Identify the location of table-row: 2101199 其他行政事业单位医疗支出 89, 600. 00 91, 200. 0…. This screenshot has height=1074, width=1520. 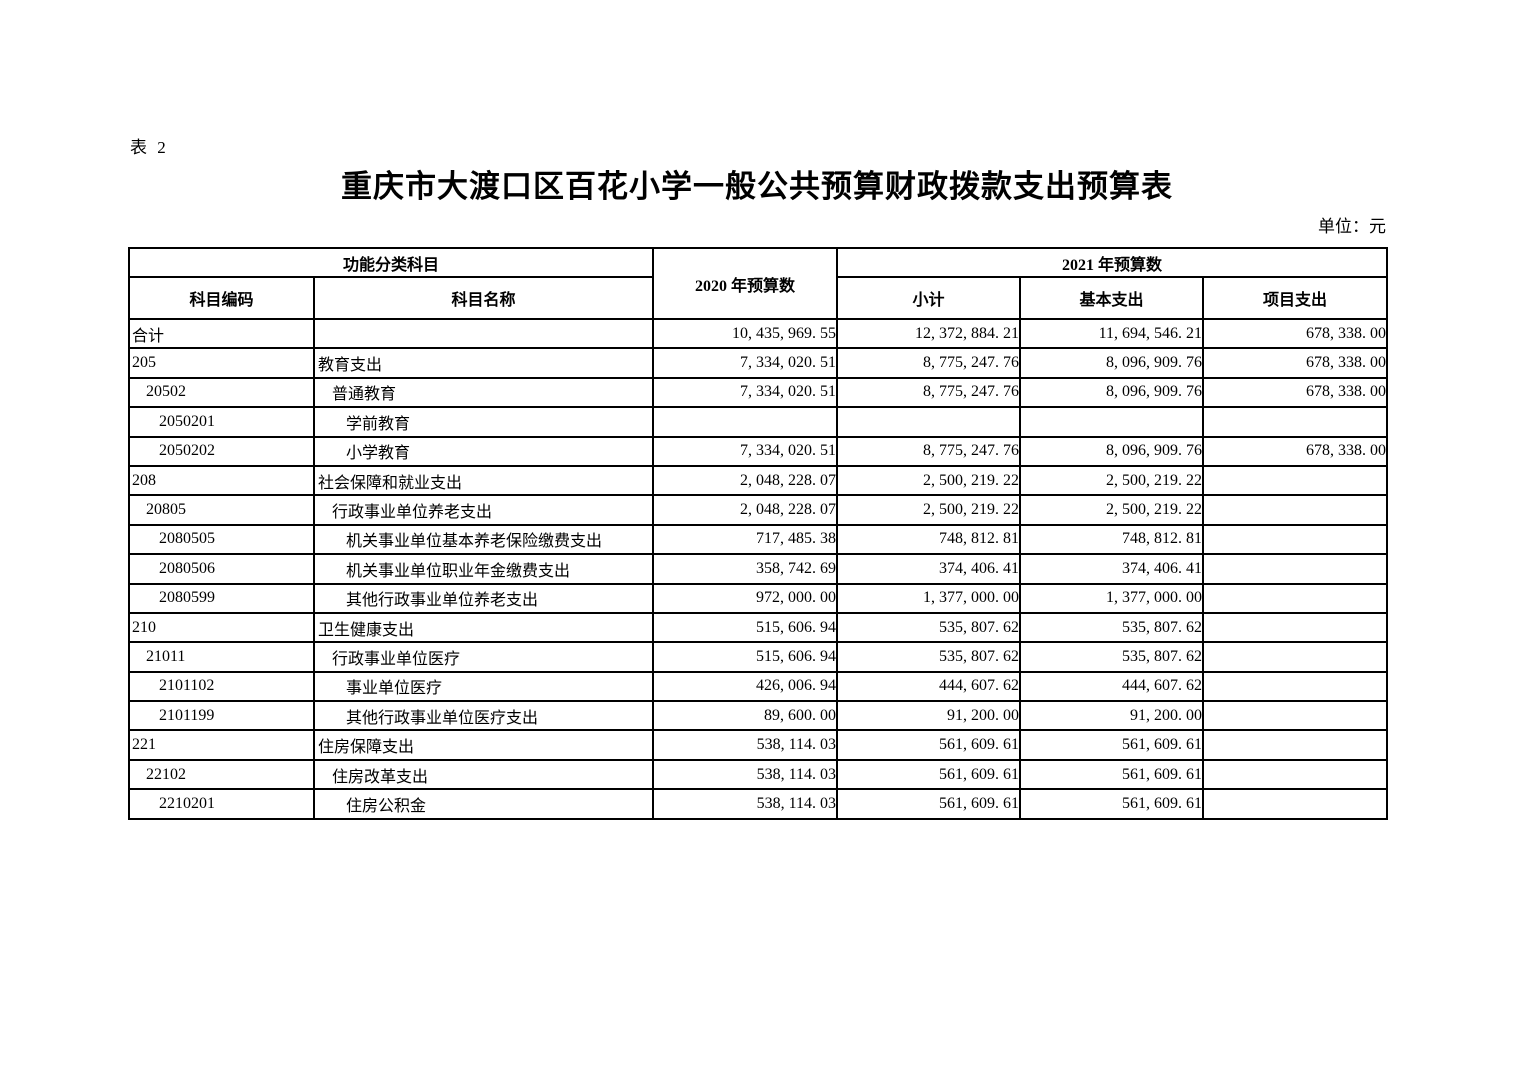
(758, 716).